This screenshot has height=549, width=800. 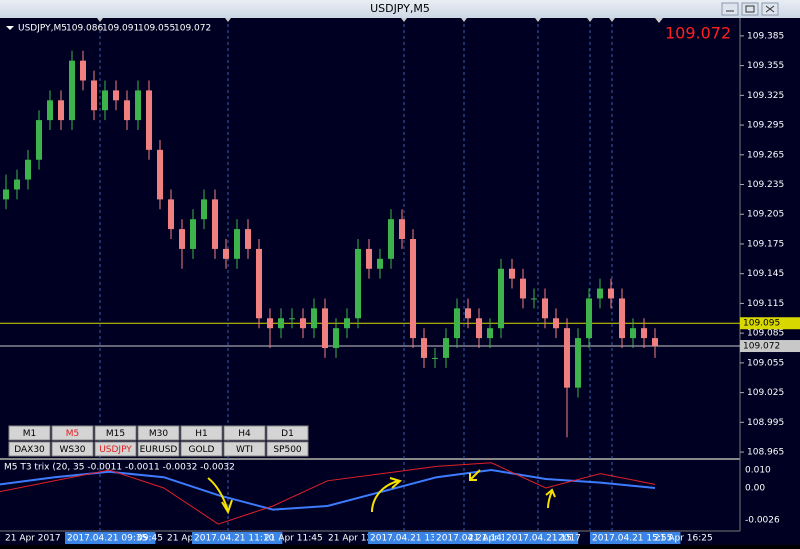 I want to click on button: M30, so click(x=158, y=433).